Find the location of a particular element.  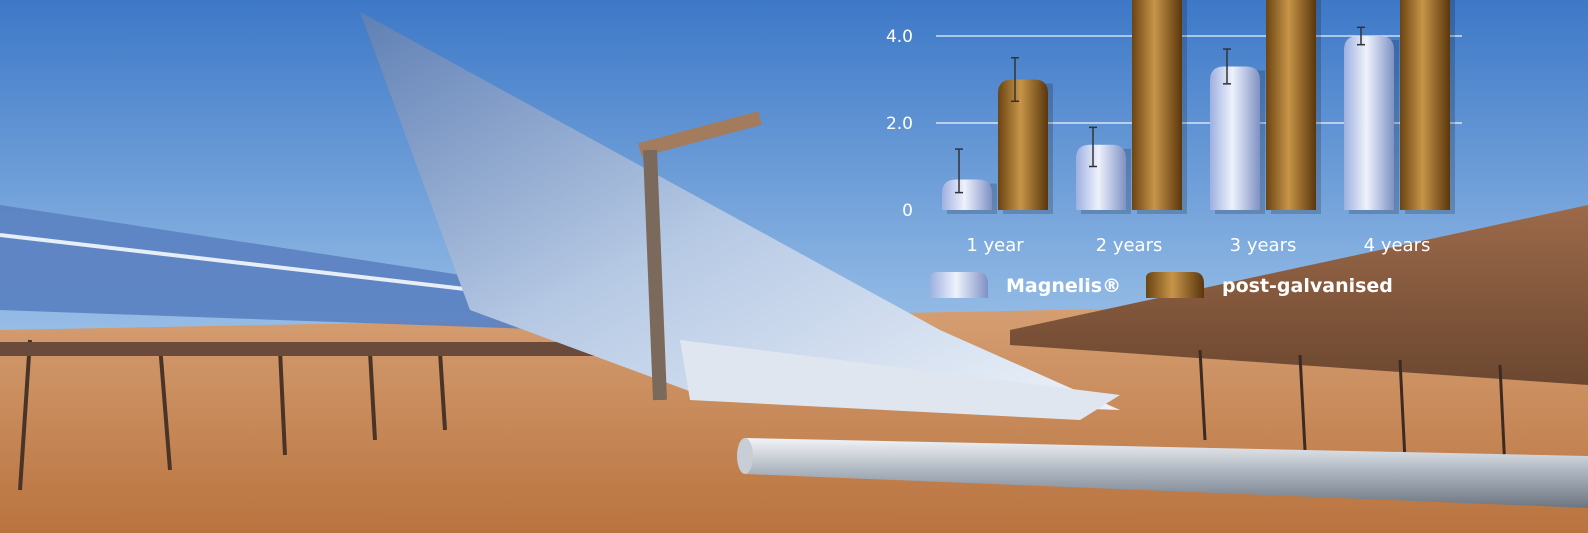

x-tick-label: 4 years is located at coordinates (1397, 245).